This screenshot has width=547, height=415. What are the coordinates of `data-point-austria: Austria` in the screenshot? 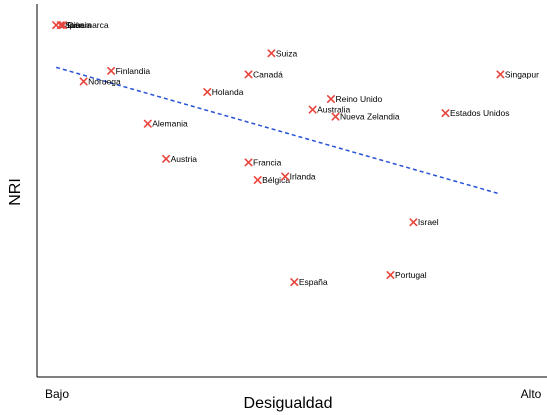 It's located at (180, 159).